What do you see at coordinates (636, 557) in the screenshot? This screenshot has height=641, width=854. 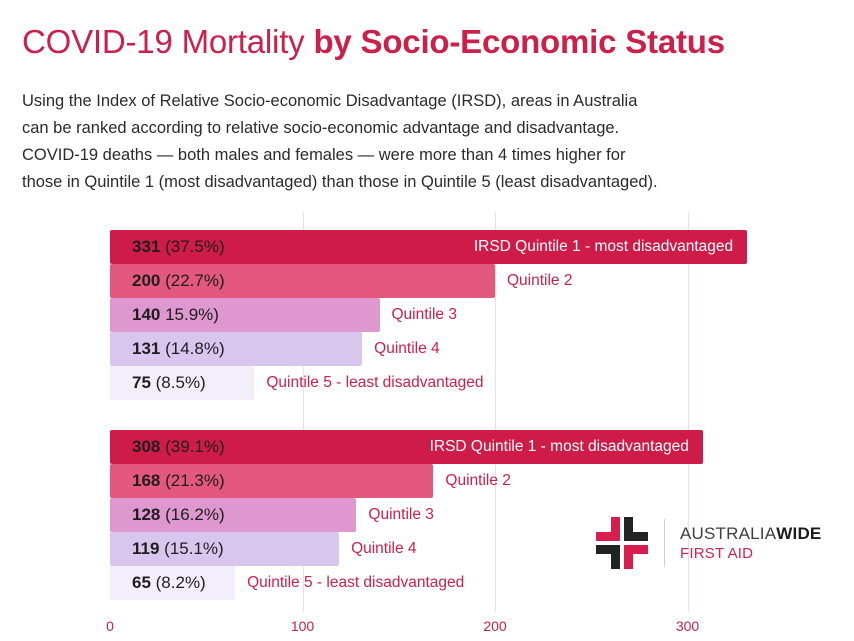 I see `cross-quadrant-bottom-right` at bounding box center [636, 557].